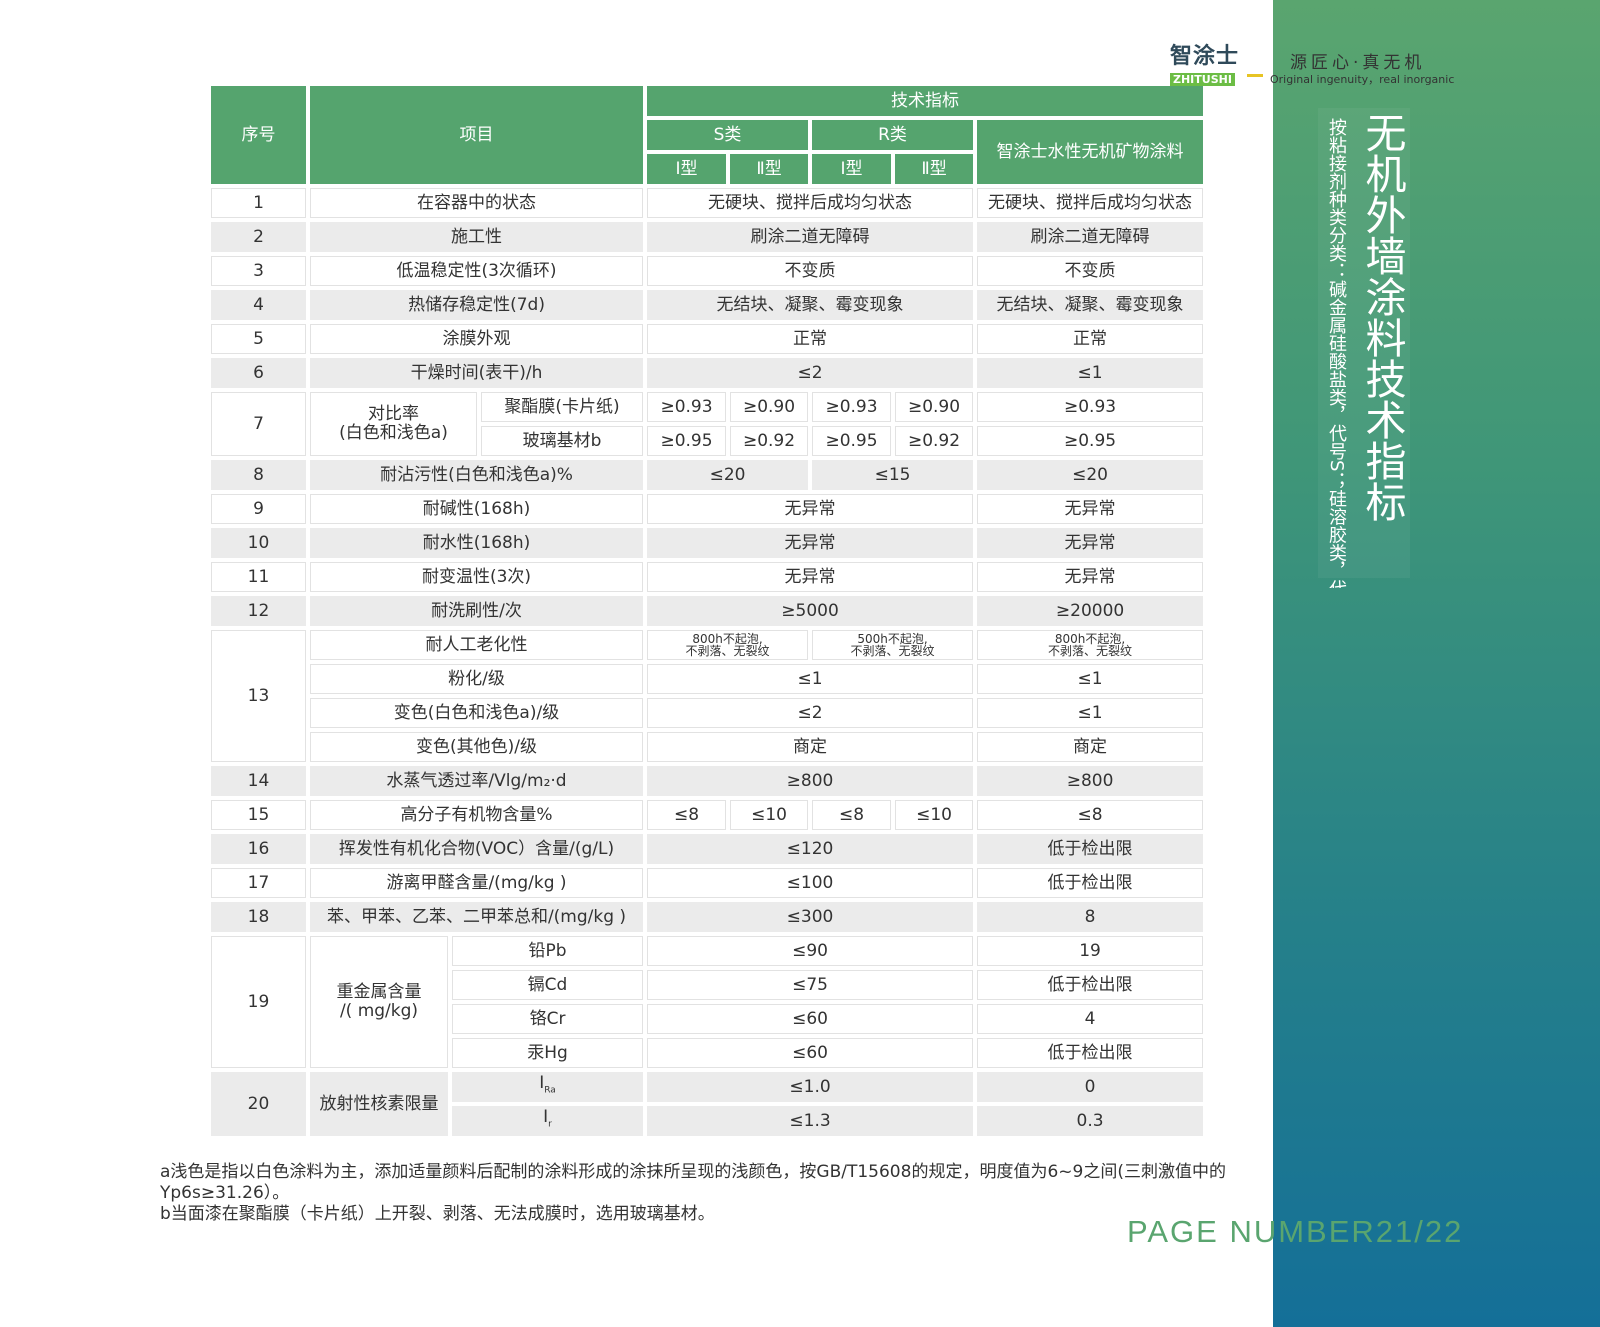 This screenshot has height=1327, width=1600. Describe the element at coordinates (934, 815) in the screenshot. I see `standard-value-cell: ≤10` at that location.